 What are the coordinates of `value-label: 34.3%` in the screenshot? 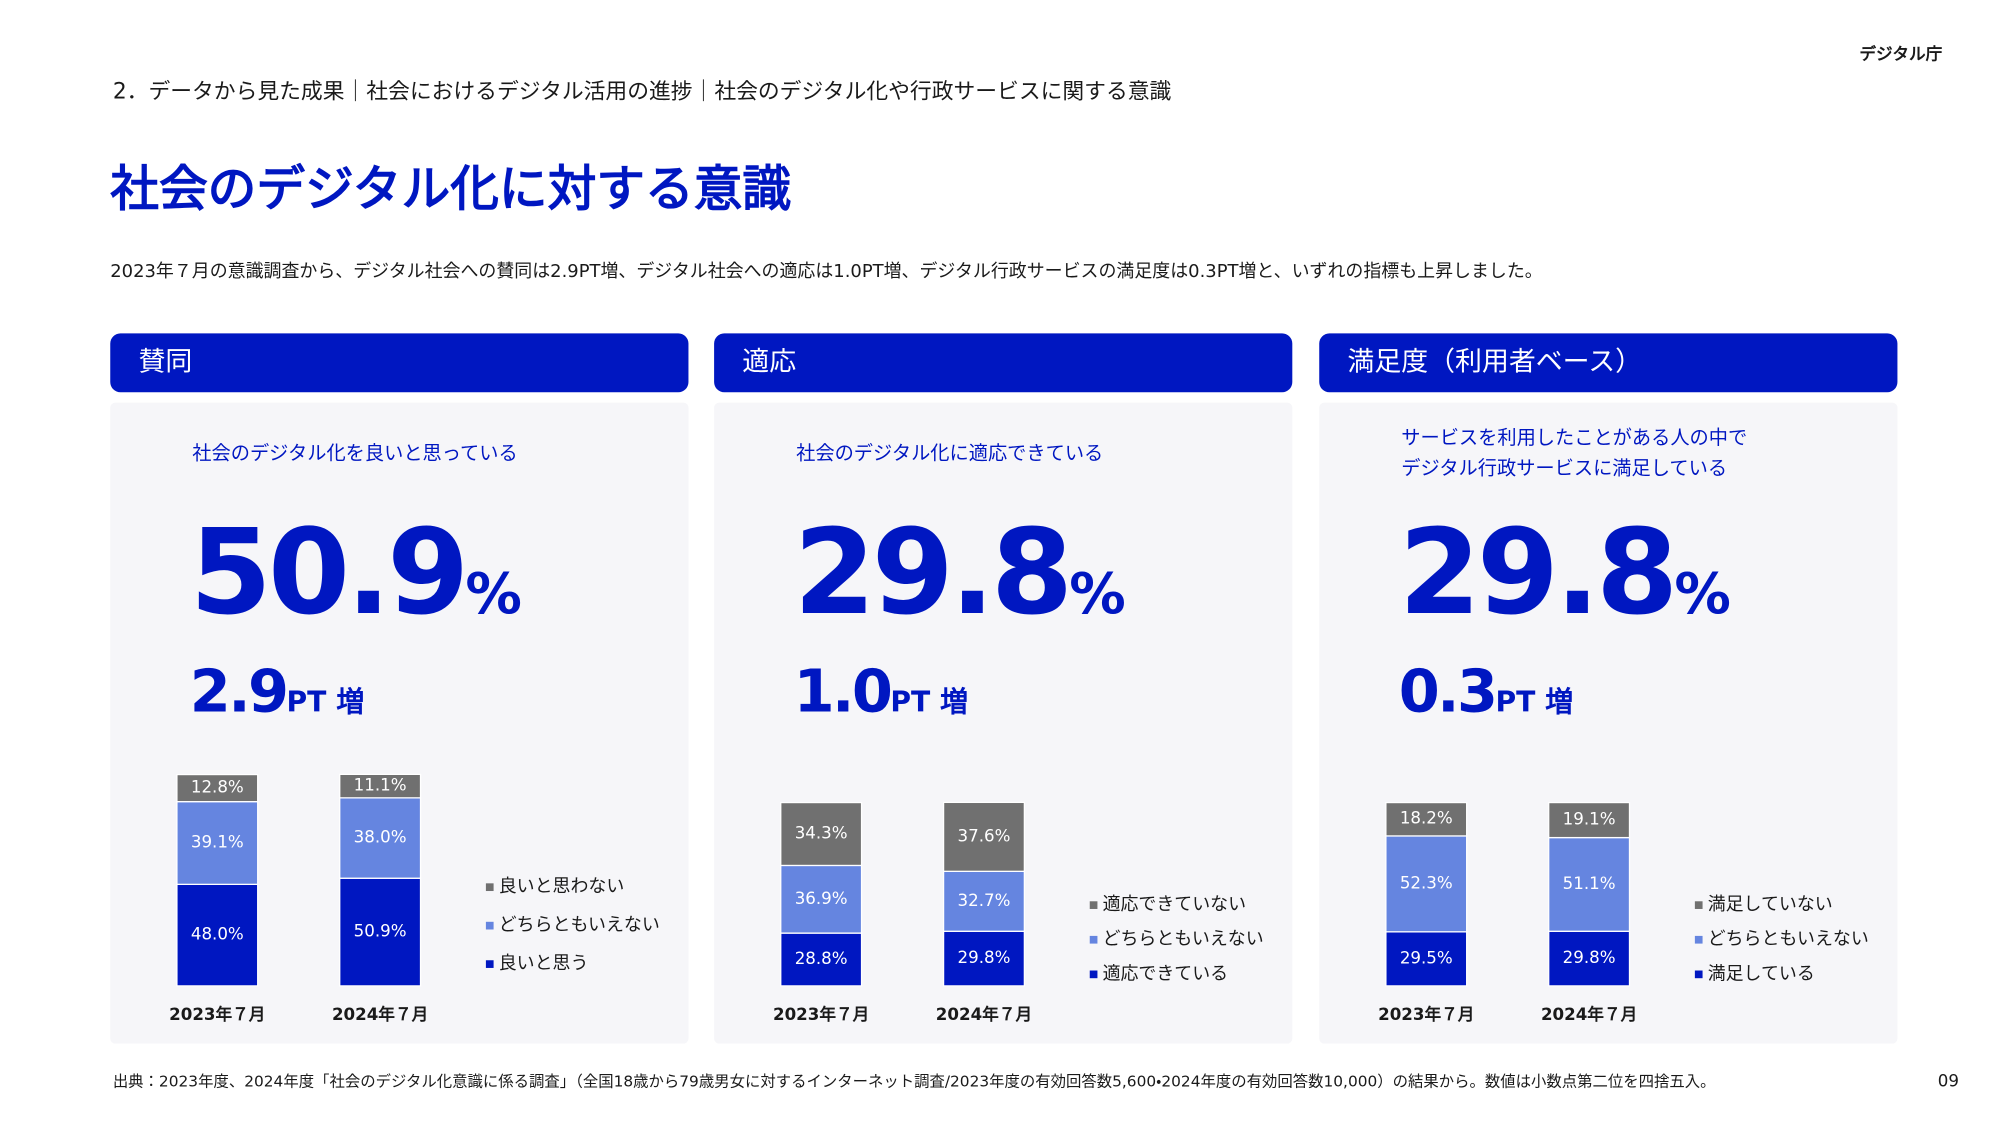 It's located at (821, 833).